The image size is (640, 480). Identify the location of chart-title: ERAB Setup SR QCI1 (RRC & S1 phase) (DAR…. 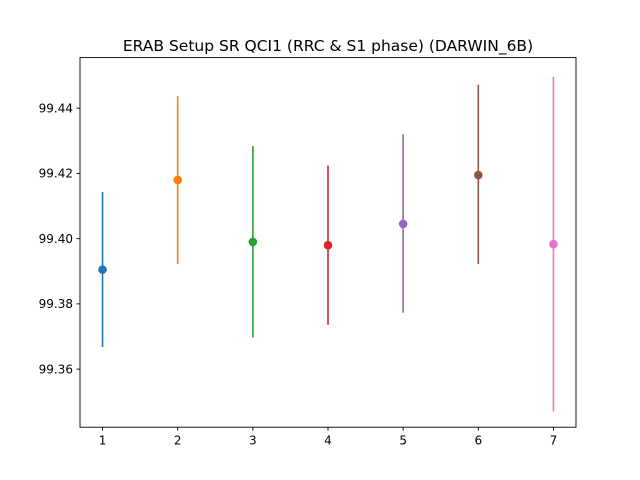
(328, 46).